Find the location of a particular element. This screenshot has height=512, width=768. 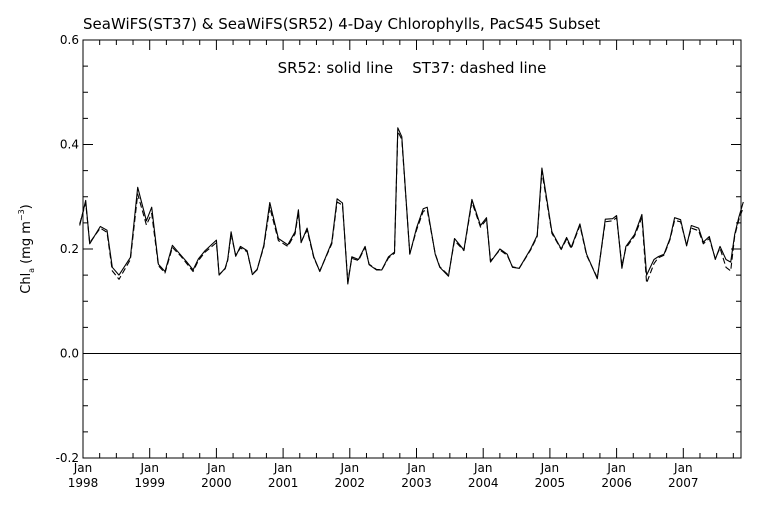

series-legend-annotation: SR52: solid line ST37: dashed line is located at coordinates (412, 68).